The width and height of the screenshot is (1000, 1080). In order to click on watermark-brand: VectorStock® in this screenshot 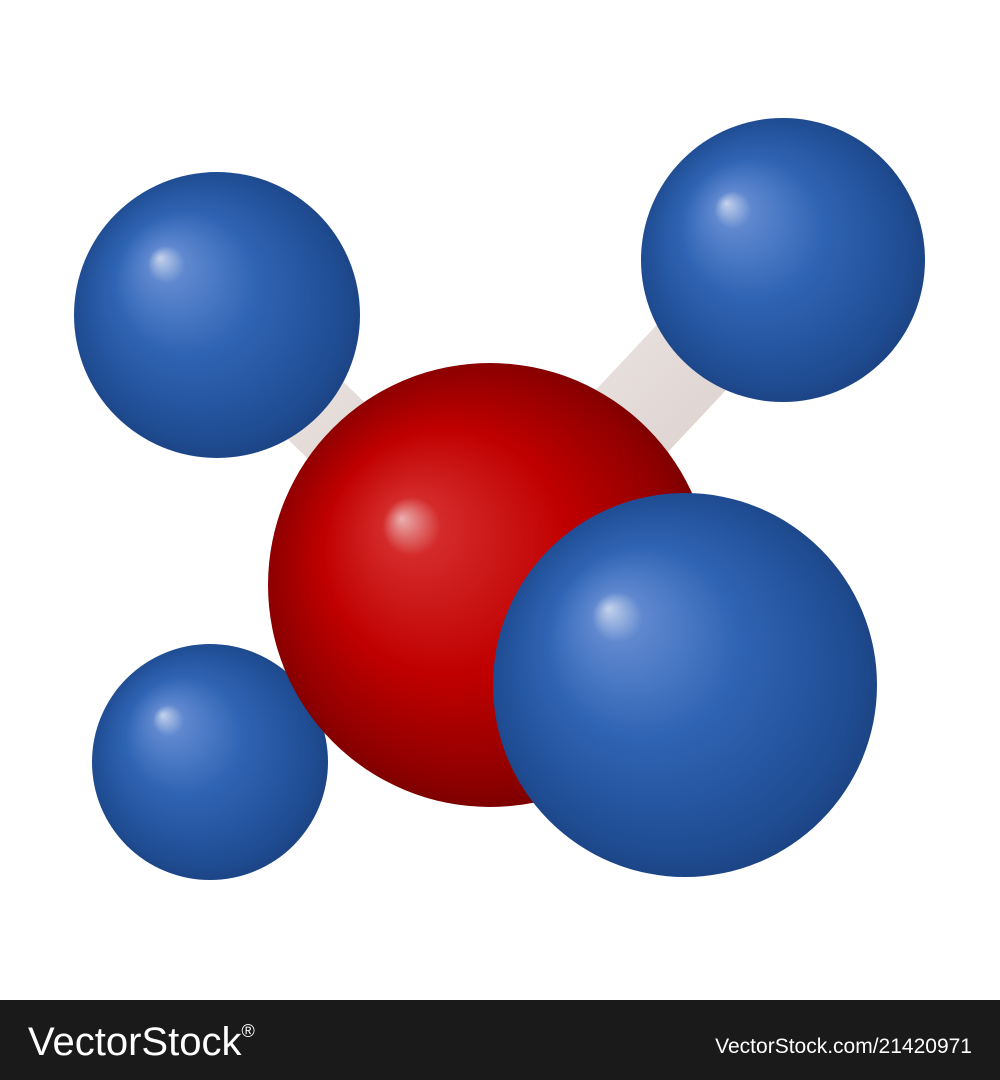, I will do `click(141, 1042)`.